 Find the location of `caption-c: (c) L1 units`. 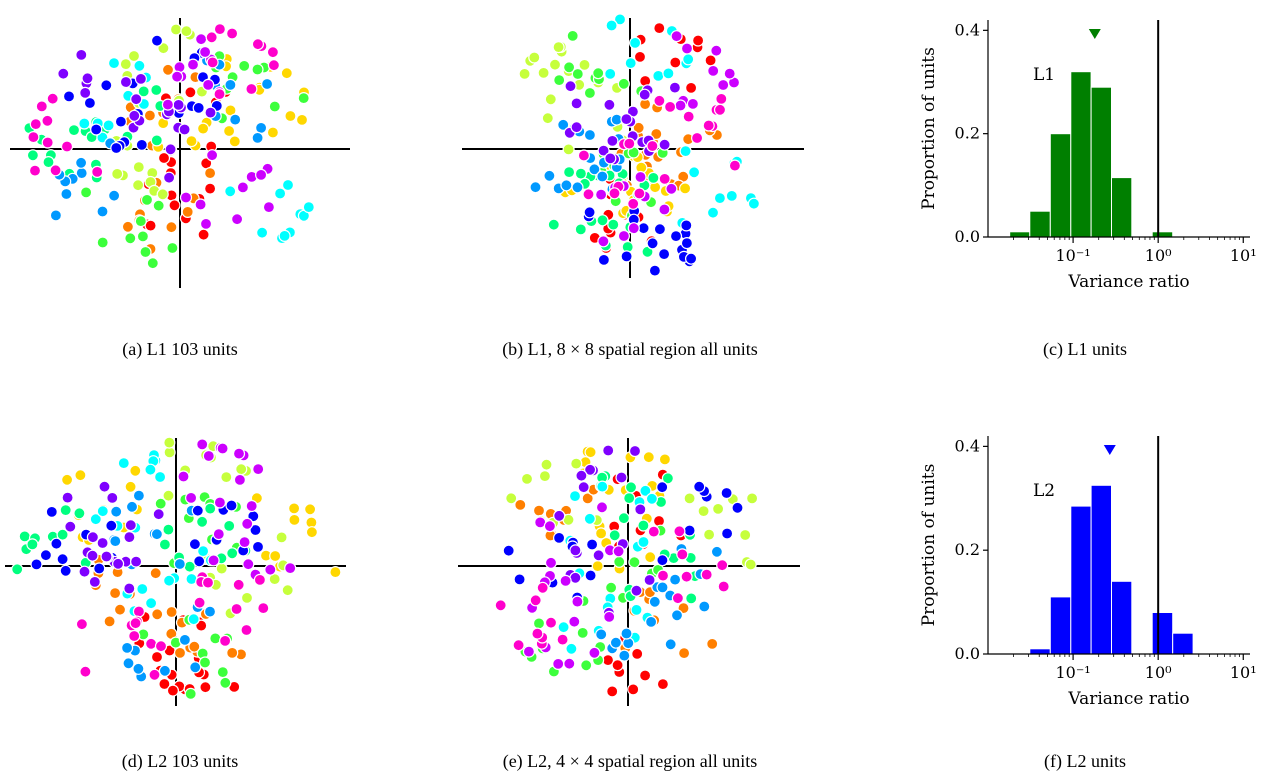

caption-c: (c) L1 units is located at coordinates (1085, 349).